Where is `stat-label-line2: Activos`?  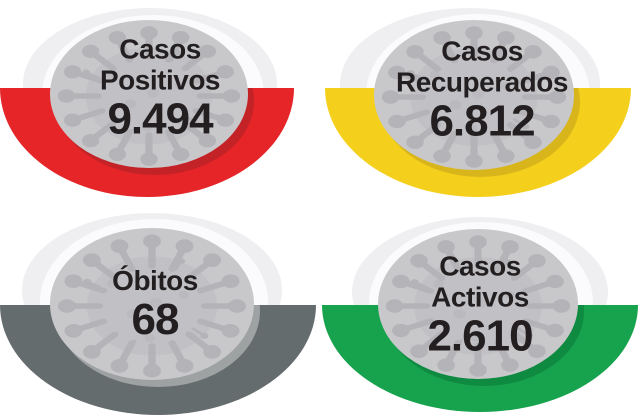
stat-label-line2: Activos is located at coordinates (480, 297).